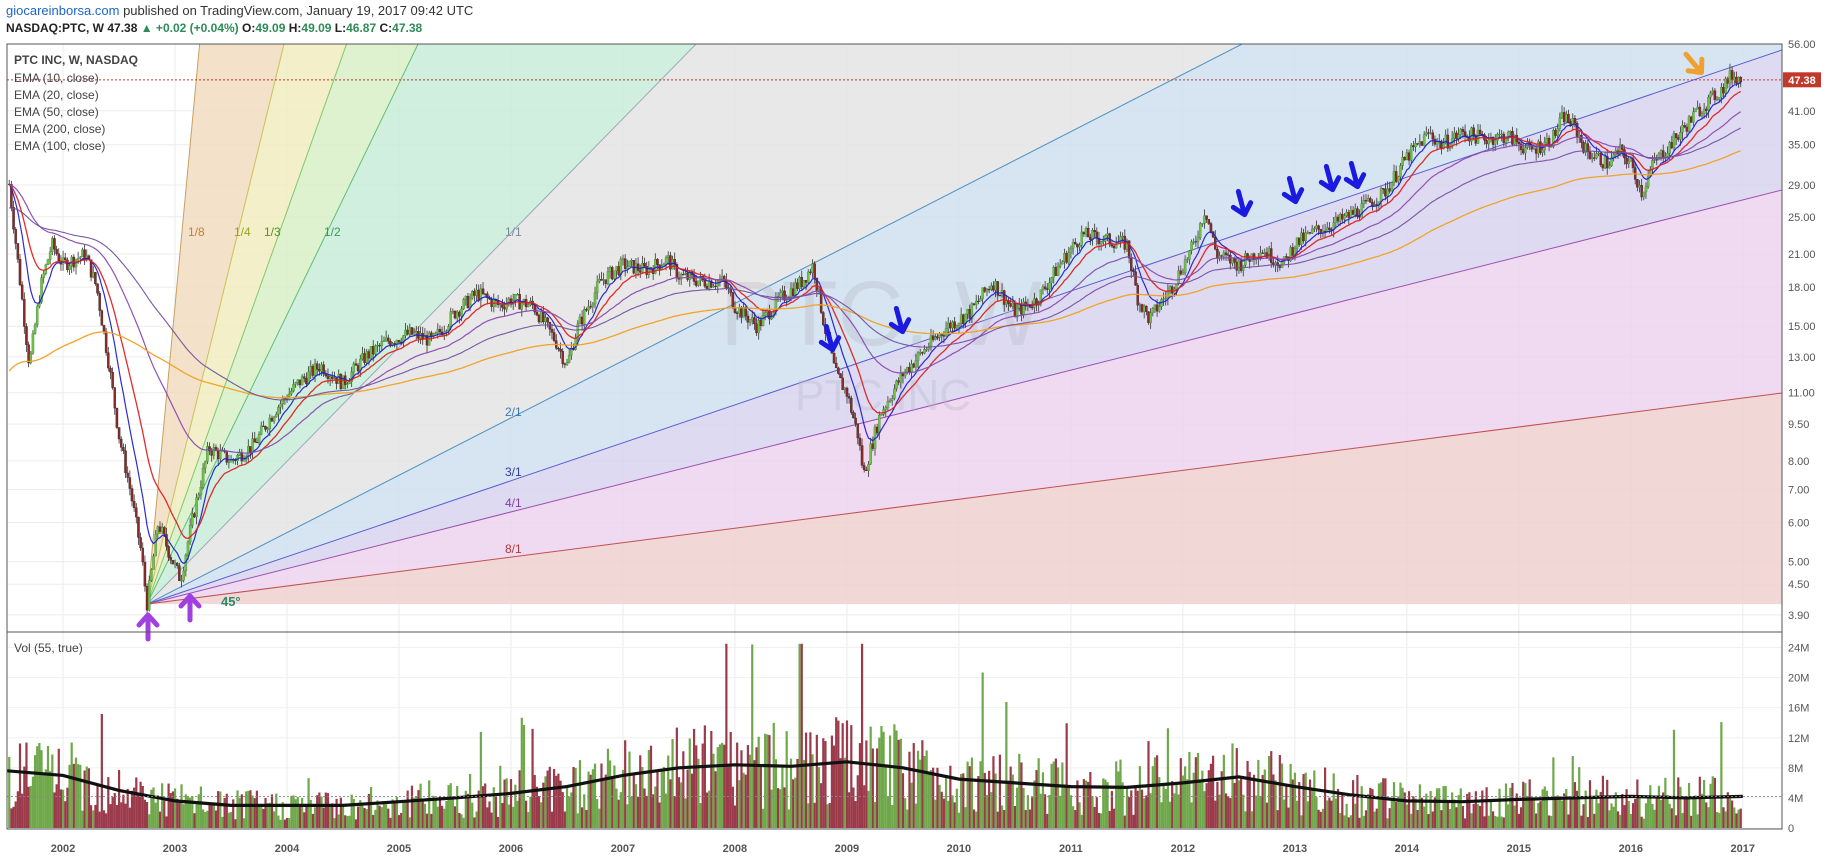 The width and height of the screenshot is (1824, 866). What do you see at coordinates (513, 549) in the screenshot?
I see `fan-label-8-1: 8/1` at bounding box center [513, 549].